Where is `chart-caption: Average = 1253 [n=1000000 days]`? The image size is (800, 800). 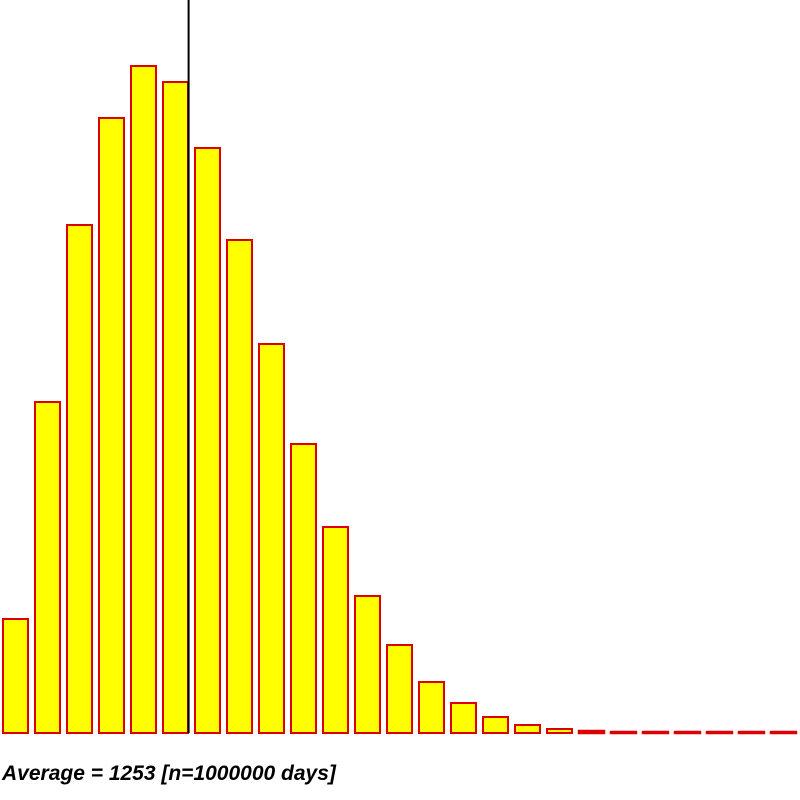
chart-caption: Average = 1253 [n=1000000 days] is located at coordinates (169, 773).